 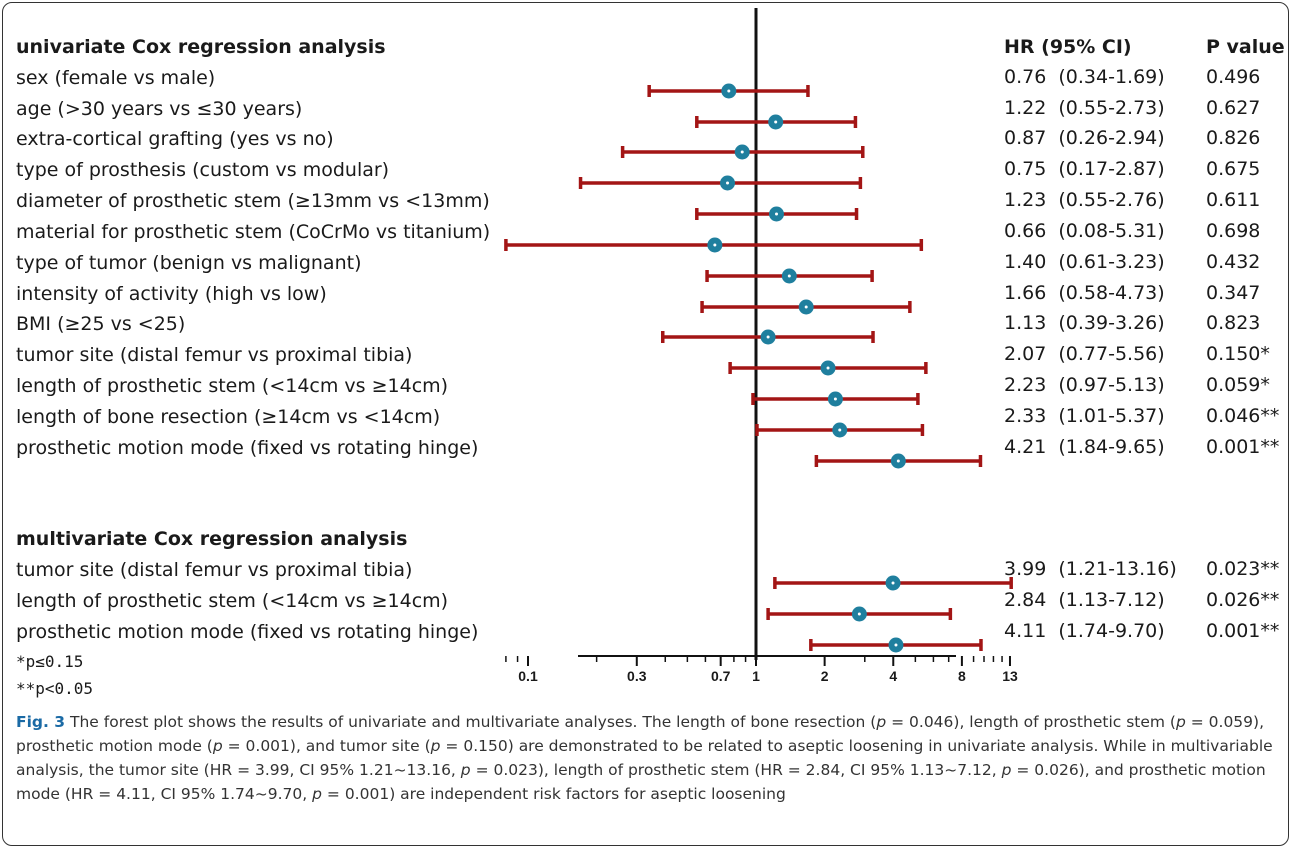 What do you see at coordinates (212, 539) in the screenshot?
I see `section-title: multivariate Cox regression analysis` at bounding box center [212, 539].